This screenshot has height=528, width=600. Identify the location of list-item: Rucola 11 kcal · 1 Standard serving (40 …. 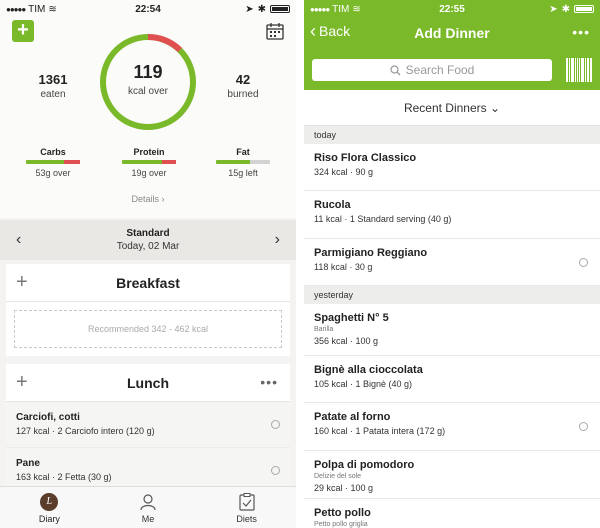
(452, 215).